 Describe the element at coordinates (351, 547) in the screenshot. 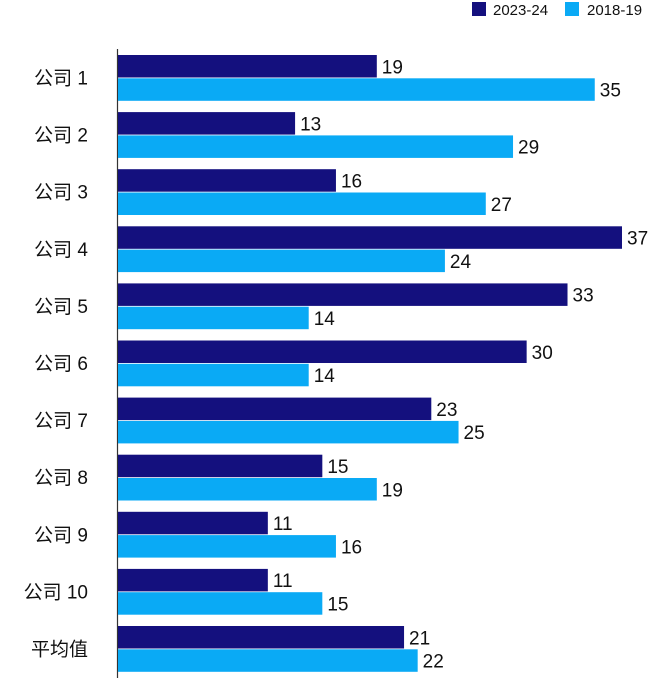

I see `data-label-2018-19: 16` at that location.